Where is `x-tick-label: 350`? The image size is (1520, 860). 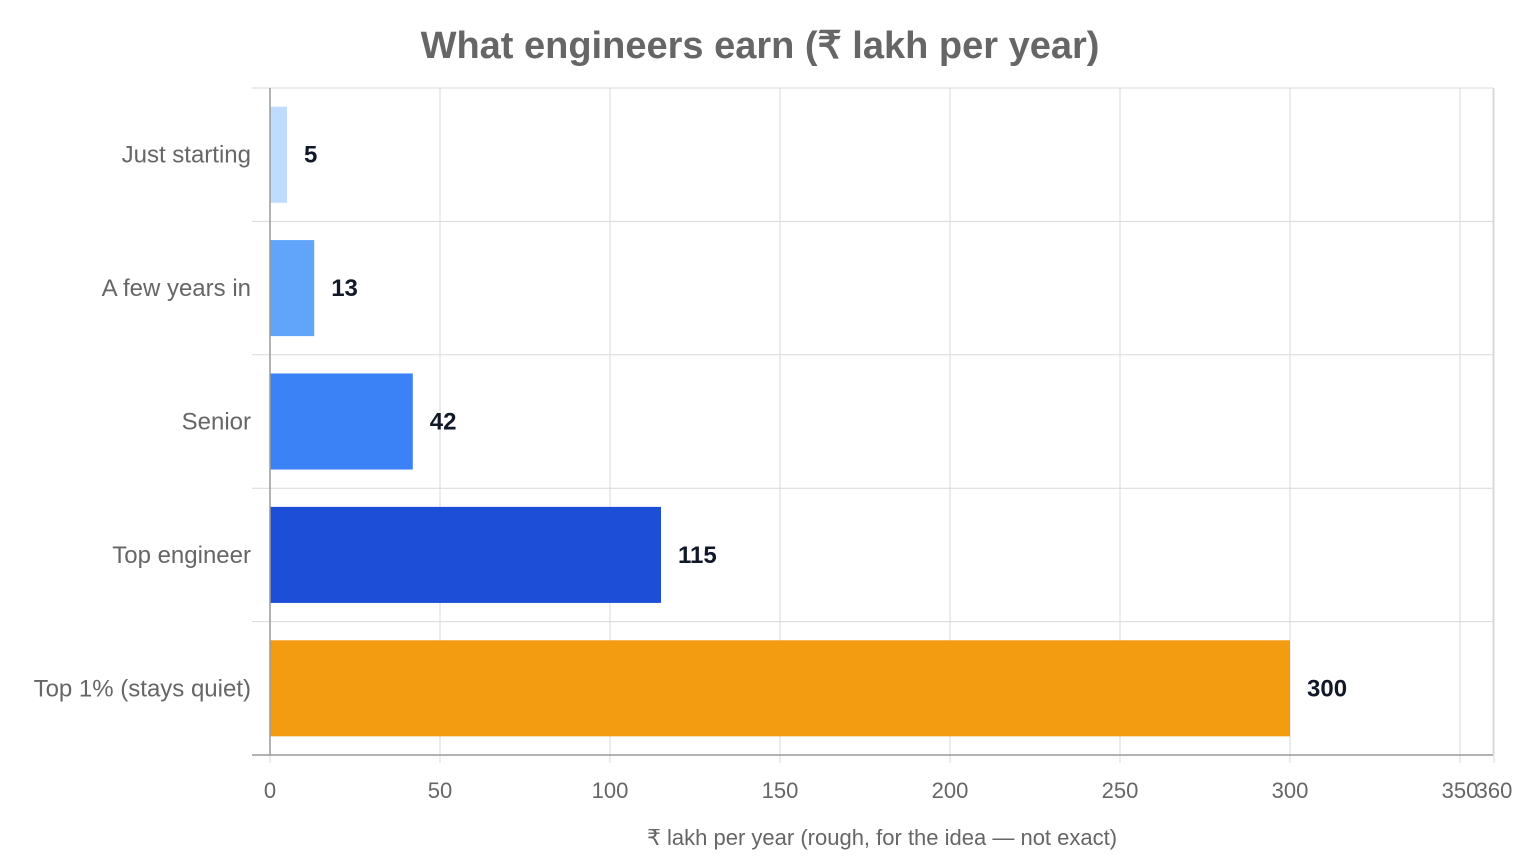
x-tick-label: 350 is located at coordinates (1460, 790).